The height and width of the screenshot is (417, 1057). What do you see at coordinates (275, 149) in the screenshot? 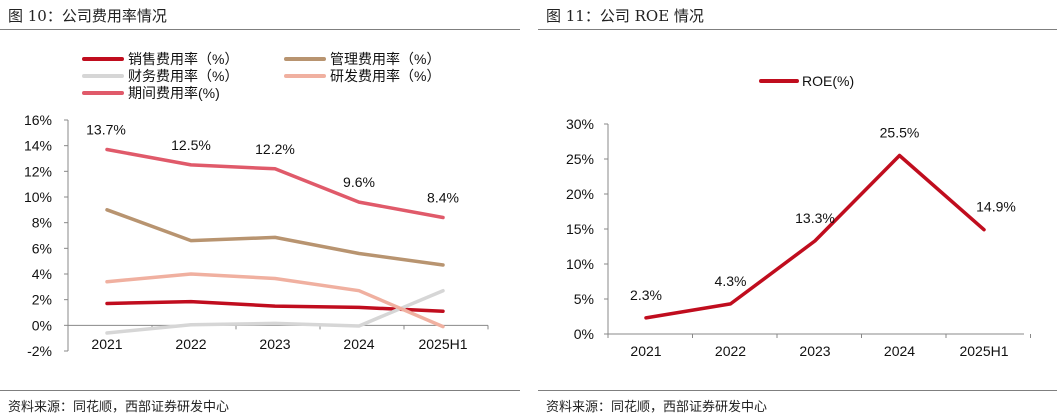
I see `data-label: 12.2%` at bounding box center [275, 149].